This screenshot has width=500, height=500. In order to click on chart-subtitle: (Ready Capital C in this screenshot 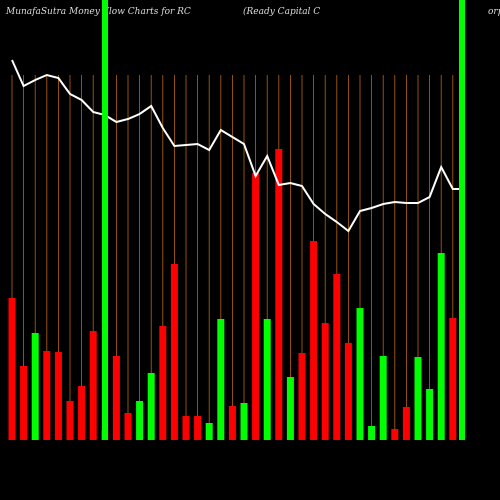, I will do `click(281, 11)`.